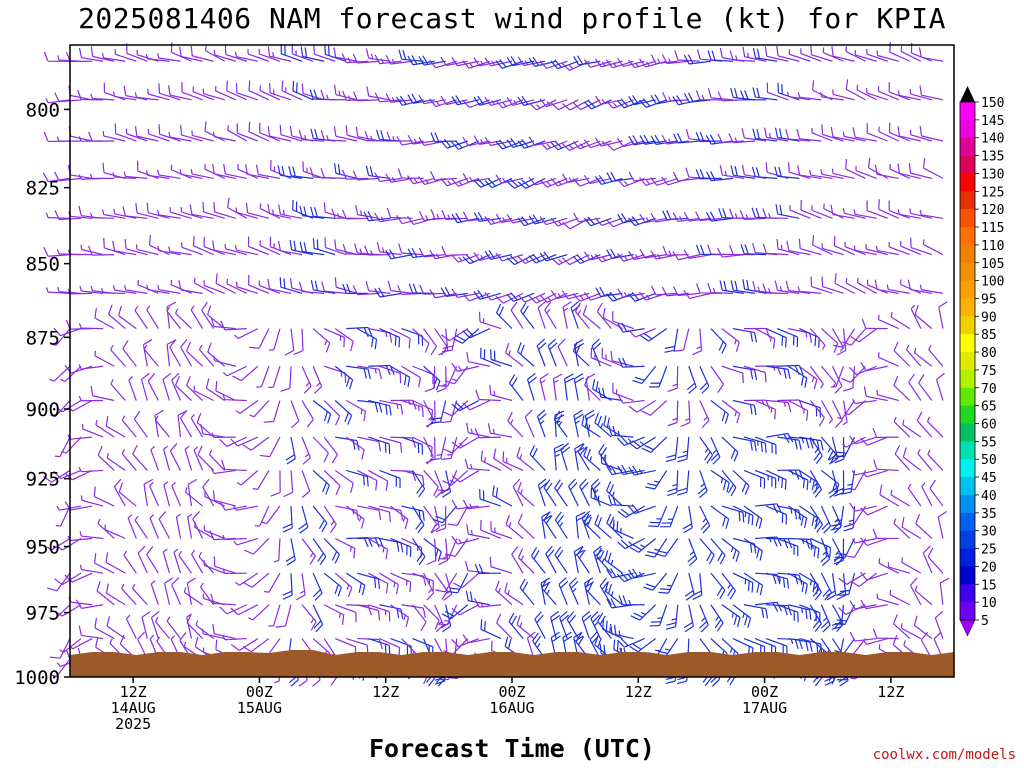 This screenshot has width=1024, height=768. Describe the element at coordinates (43, 480) in the screenshot. I see `y-tick-label: 925` at that location.